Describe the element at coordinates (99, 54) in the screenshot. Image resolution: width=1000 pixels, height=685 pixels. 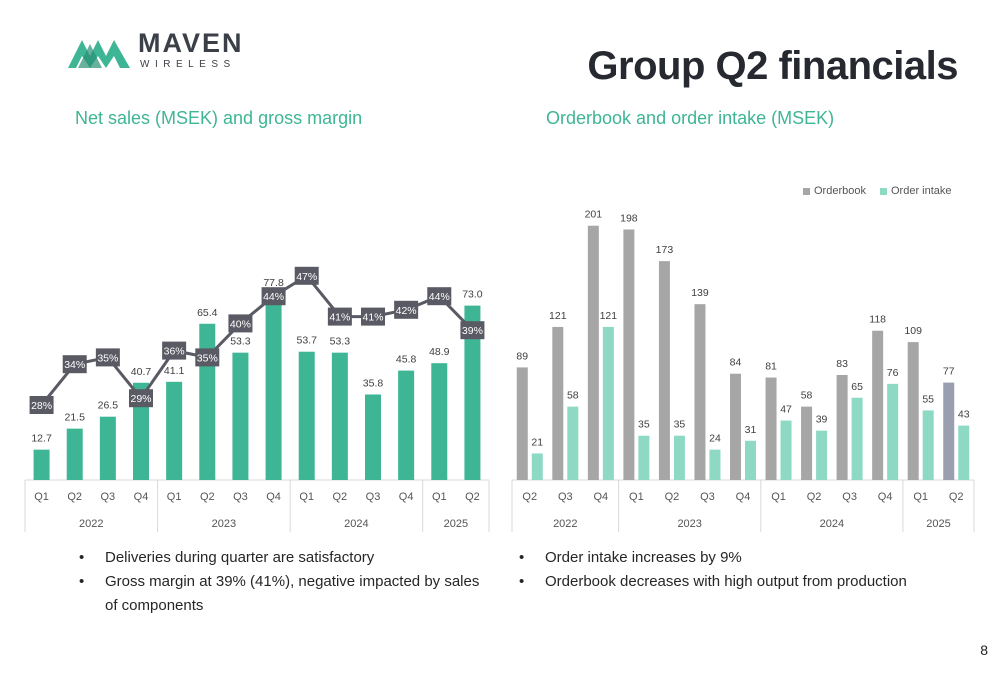
I see `logo-mountain-icon` at that location.